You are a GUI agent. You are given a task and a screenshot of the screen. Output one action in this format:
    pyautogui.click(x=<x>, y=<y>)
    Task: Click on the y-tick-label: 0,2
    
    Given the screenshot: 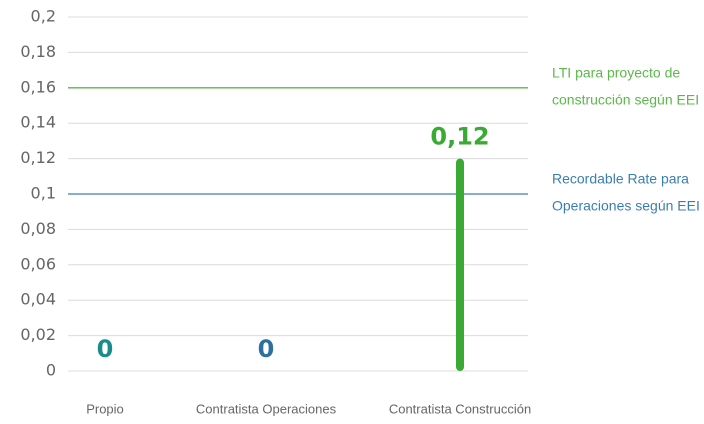 What is the action you would take?
    pyautogui.click(x=43, y=16)
    